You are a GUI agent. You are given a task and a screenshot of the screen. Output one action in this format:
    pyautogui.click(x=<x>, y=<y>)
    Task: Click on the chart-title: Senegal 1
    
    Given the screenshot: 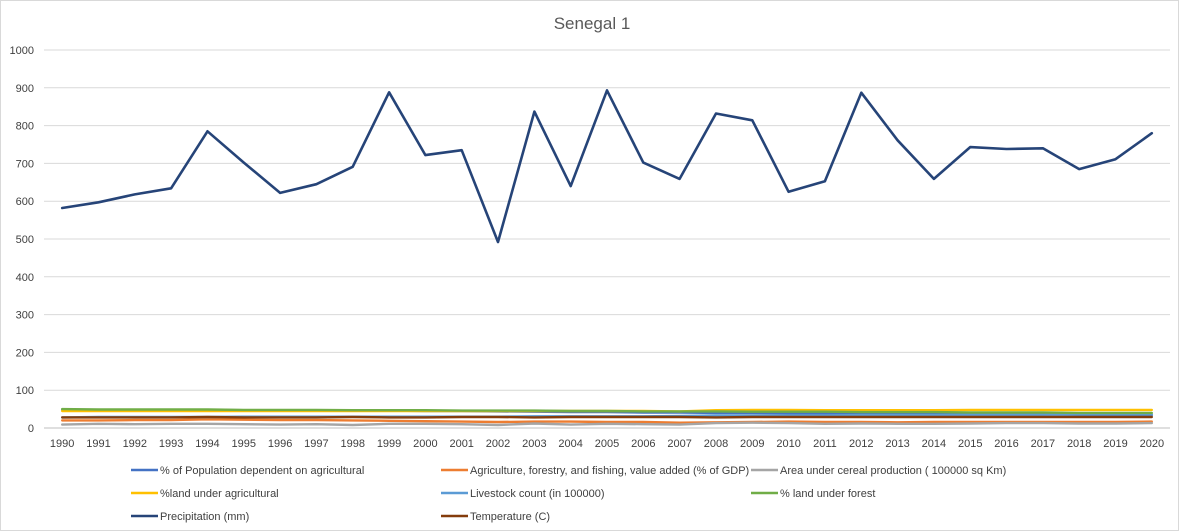 What is the action you would take?
    pyautogui.click(x=592, y=23)
    